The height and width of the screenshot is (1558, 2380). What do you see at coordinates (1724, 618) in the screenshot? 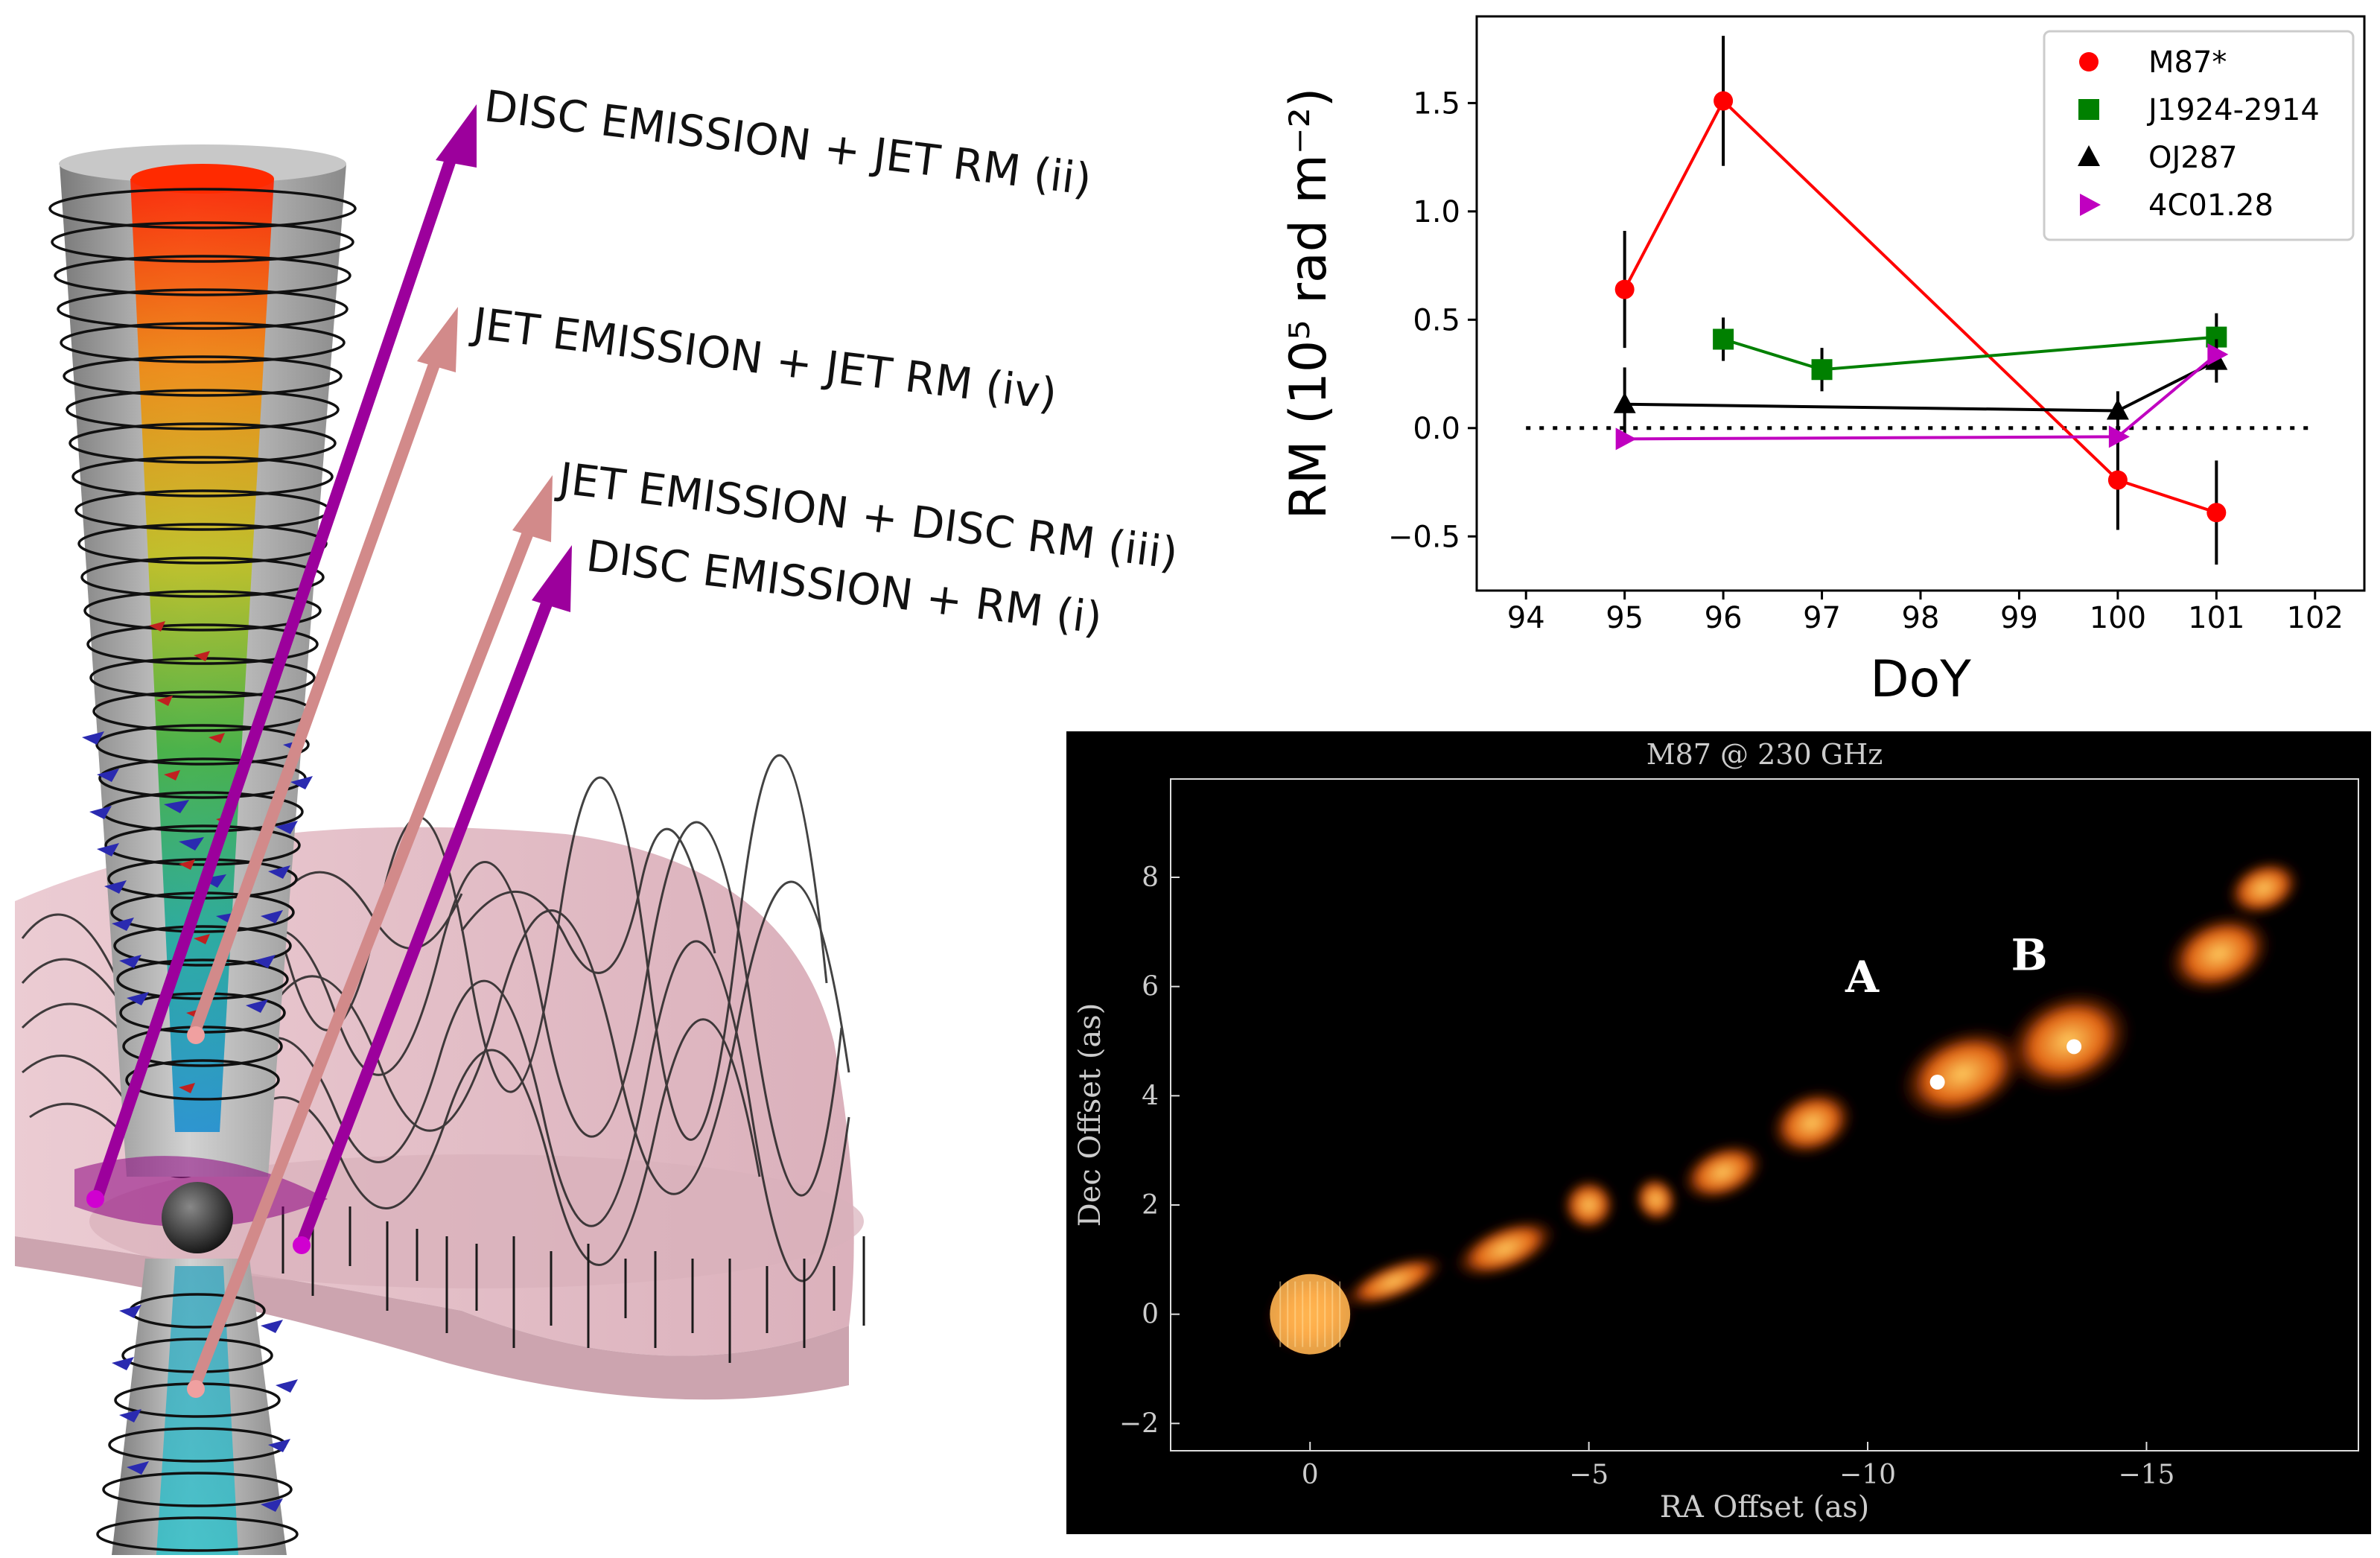
I see `x-tick-label: 96` at bounding box center [1724, 618].